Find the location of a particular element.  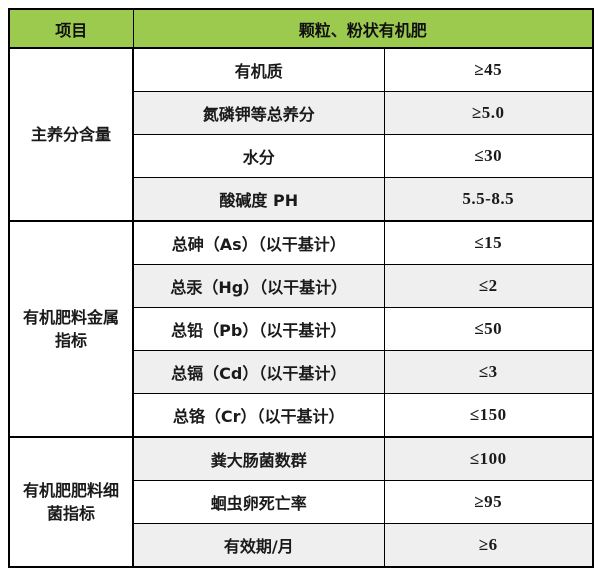

value-cell: 5.5-8.5 is located at coordinates (488, 199).